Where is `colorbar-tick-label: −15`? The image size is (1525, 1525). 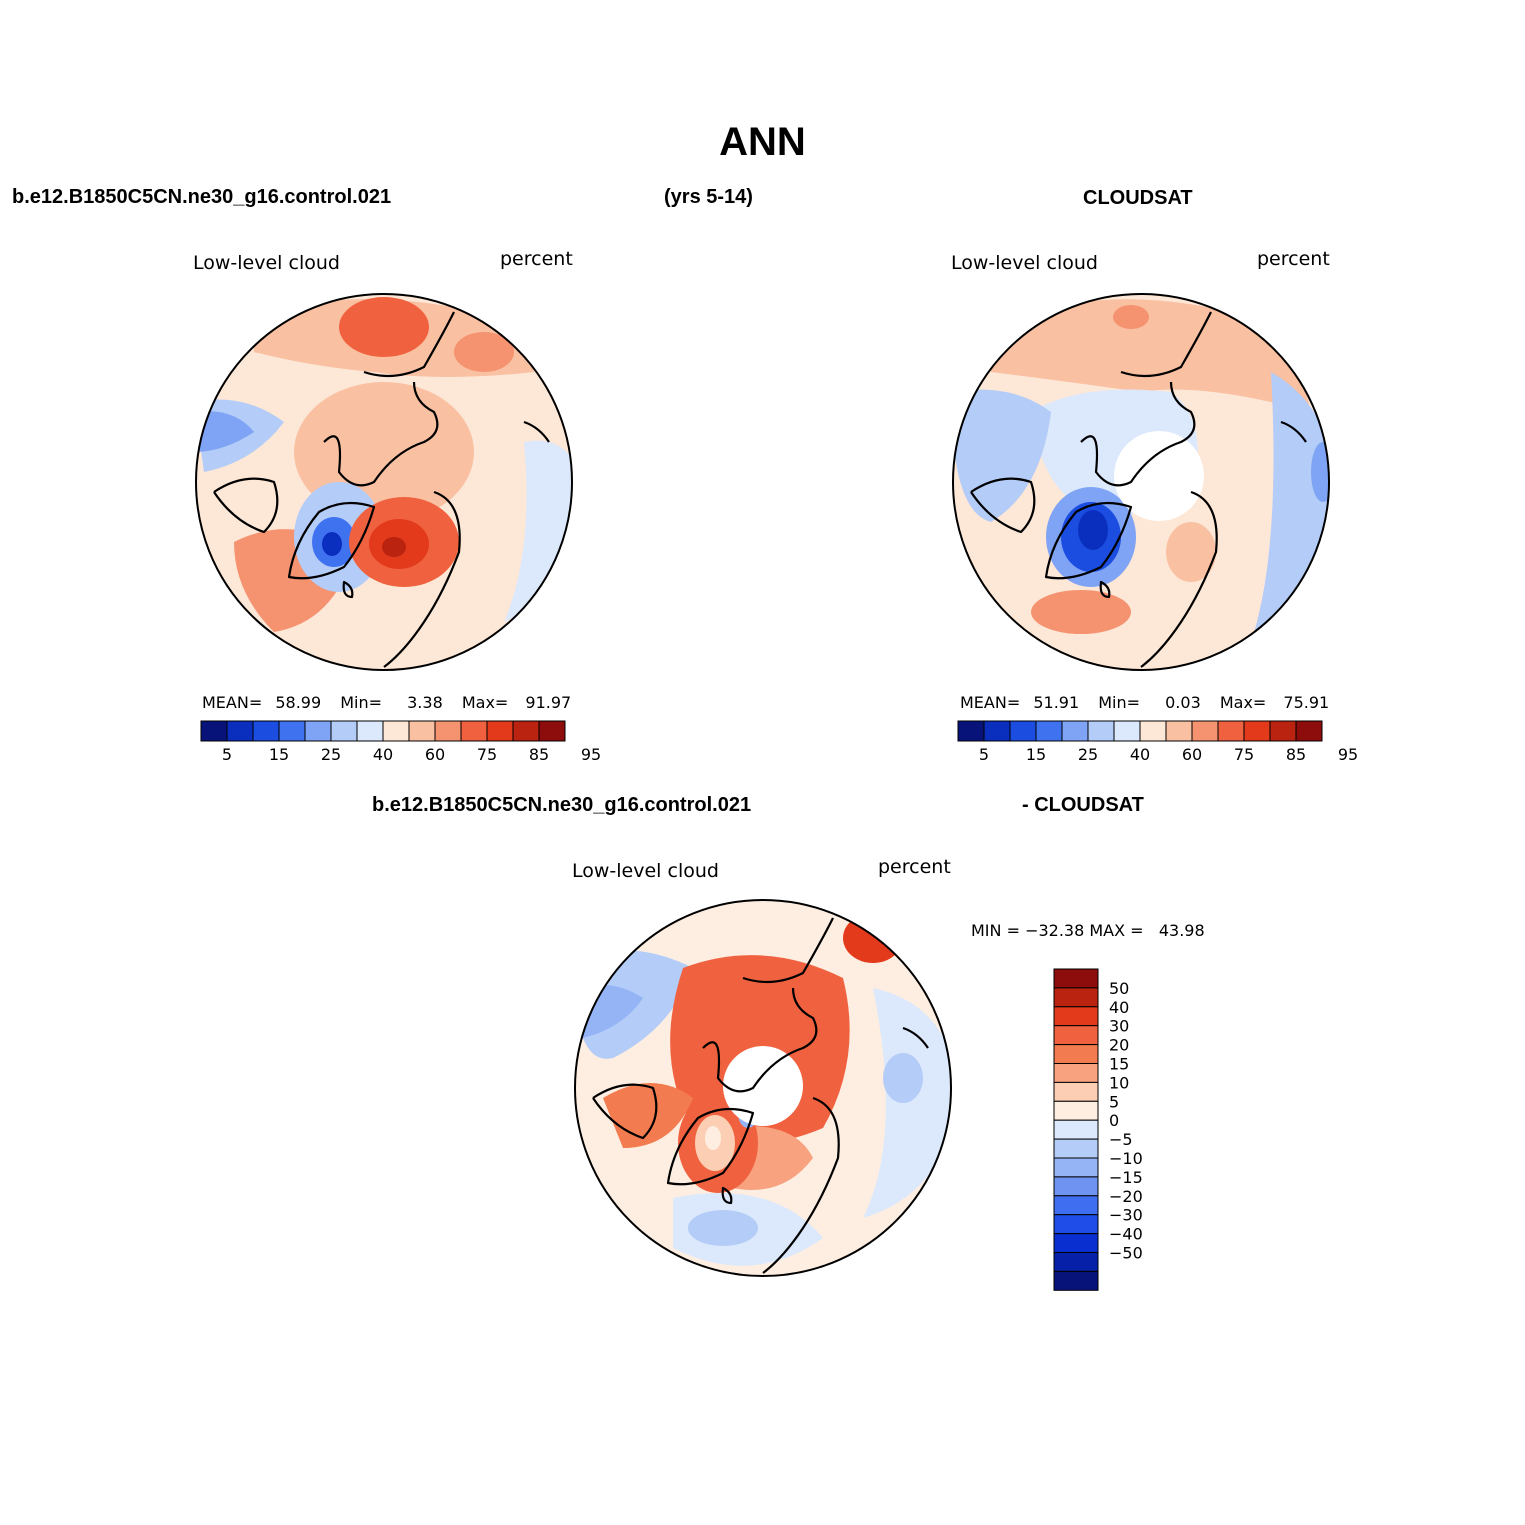 colorbar-tick-label: −15 is located at coordinates (1126, 1177).